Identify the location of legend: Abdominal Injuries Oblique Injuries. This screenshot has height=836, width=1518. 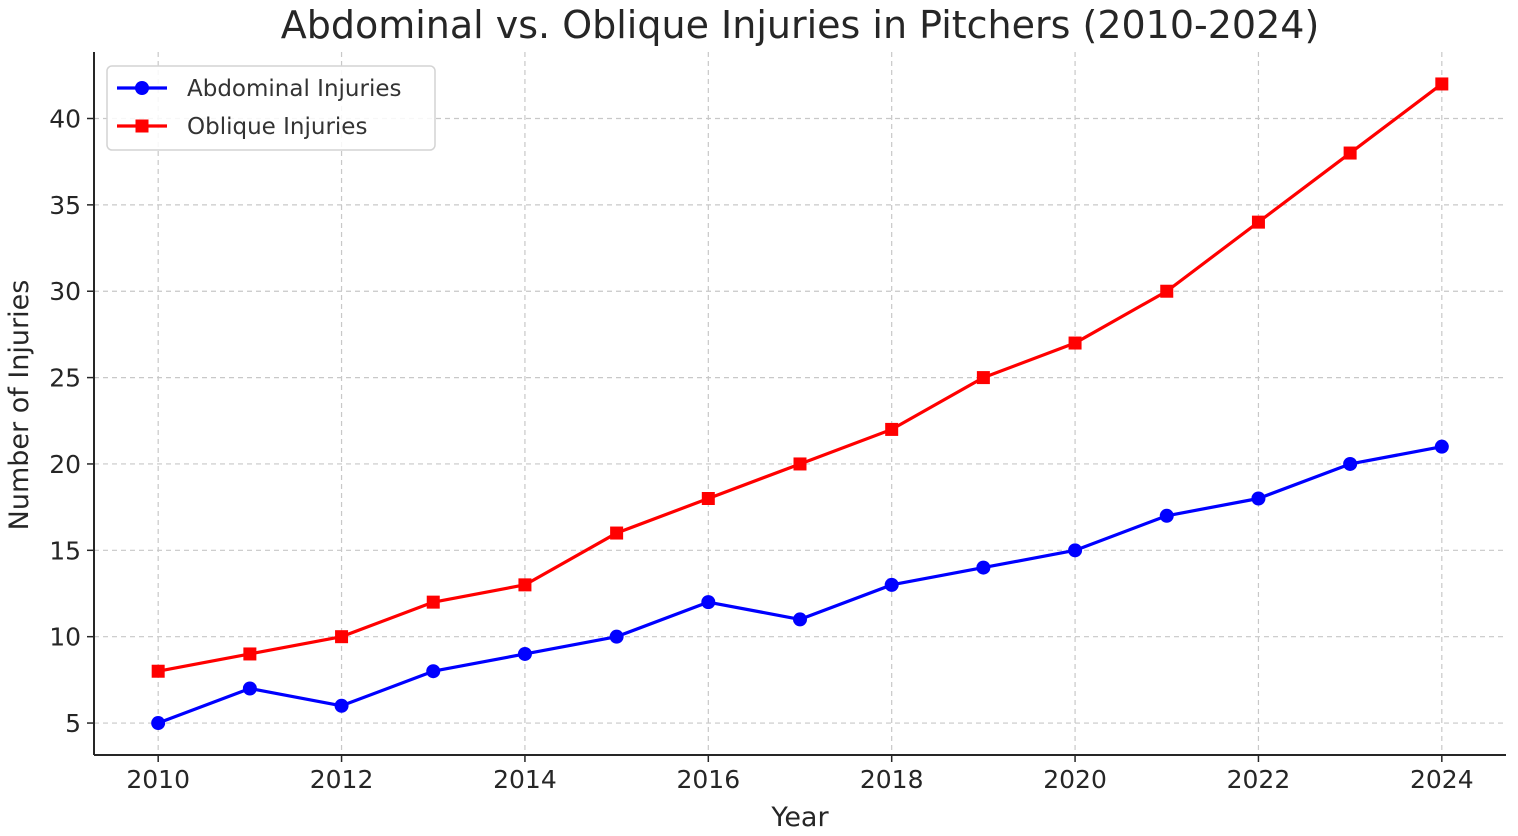
(271, 108).